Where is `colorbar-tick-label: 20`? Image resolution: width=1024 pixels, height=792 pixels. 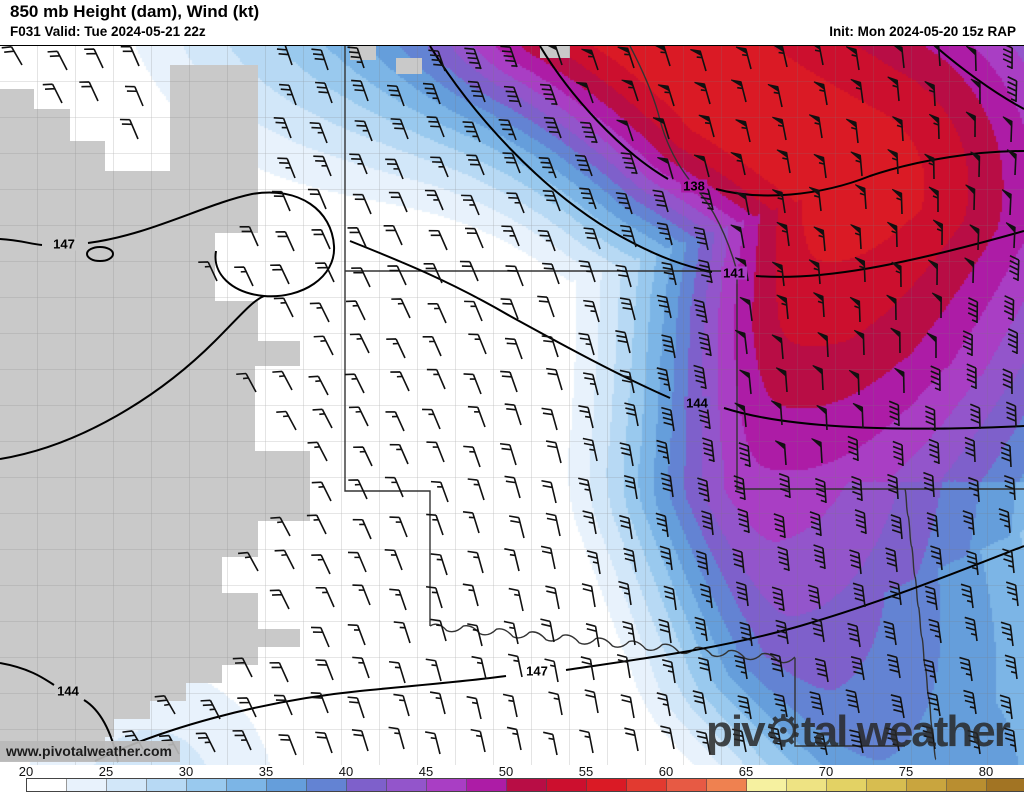
colorbar-tick-label: 20 is located at coordinates (26, 771).